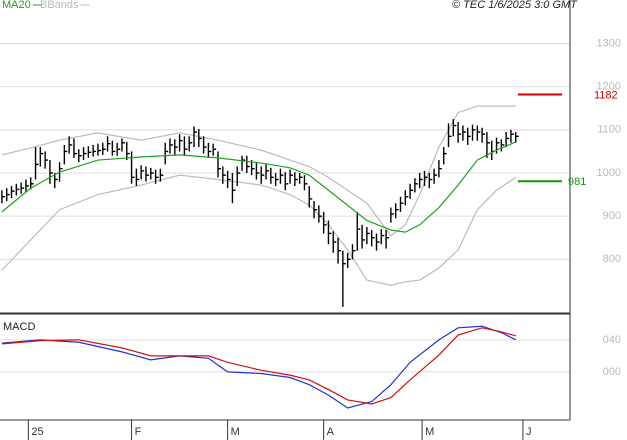  Describe the element at coordinates (59, 5) in the screenshot. I see `legend-label: BBands` at that location.